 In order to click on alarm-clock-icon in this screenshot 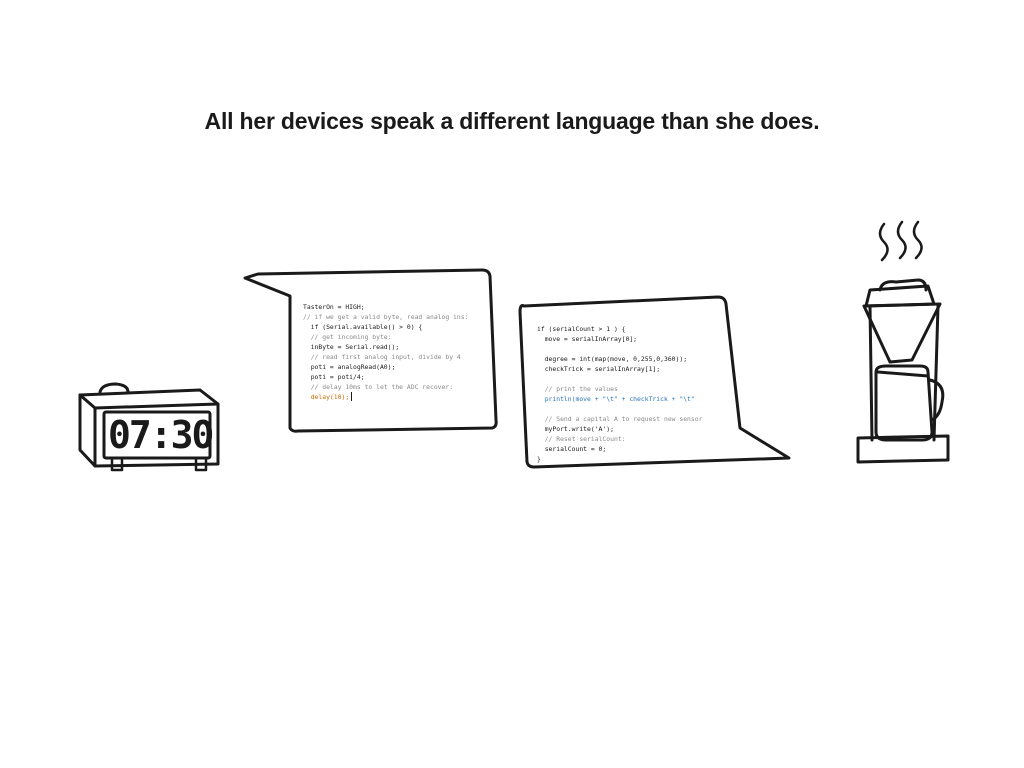, I will do `click(149, 427)`.